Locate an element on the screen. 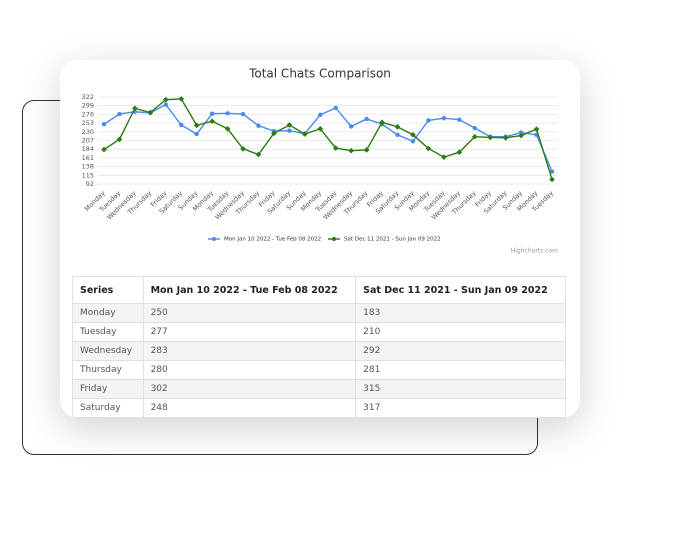 This screenshot has width=700, height=540. table-cell: 280 is located at coordinates (249, 370).